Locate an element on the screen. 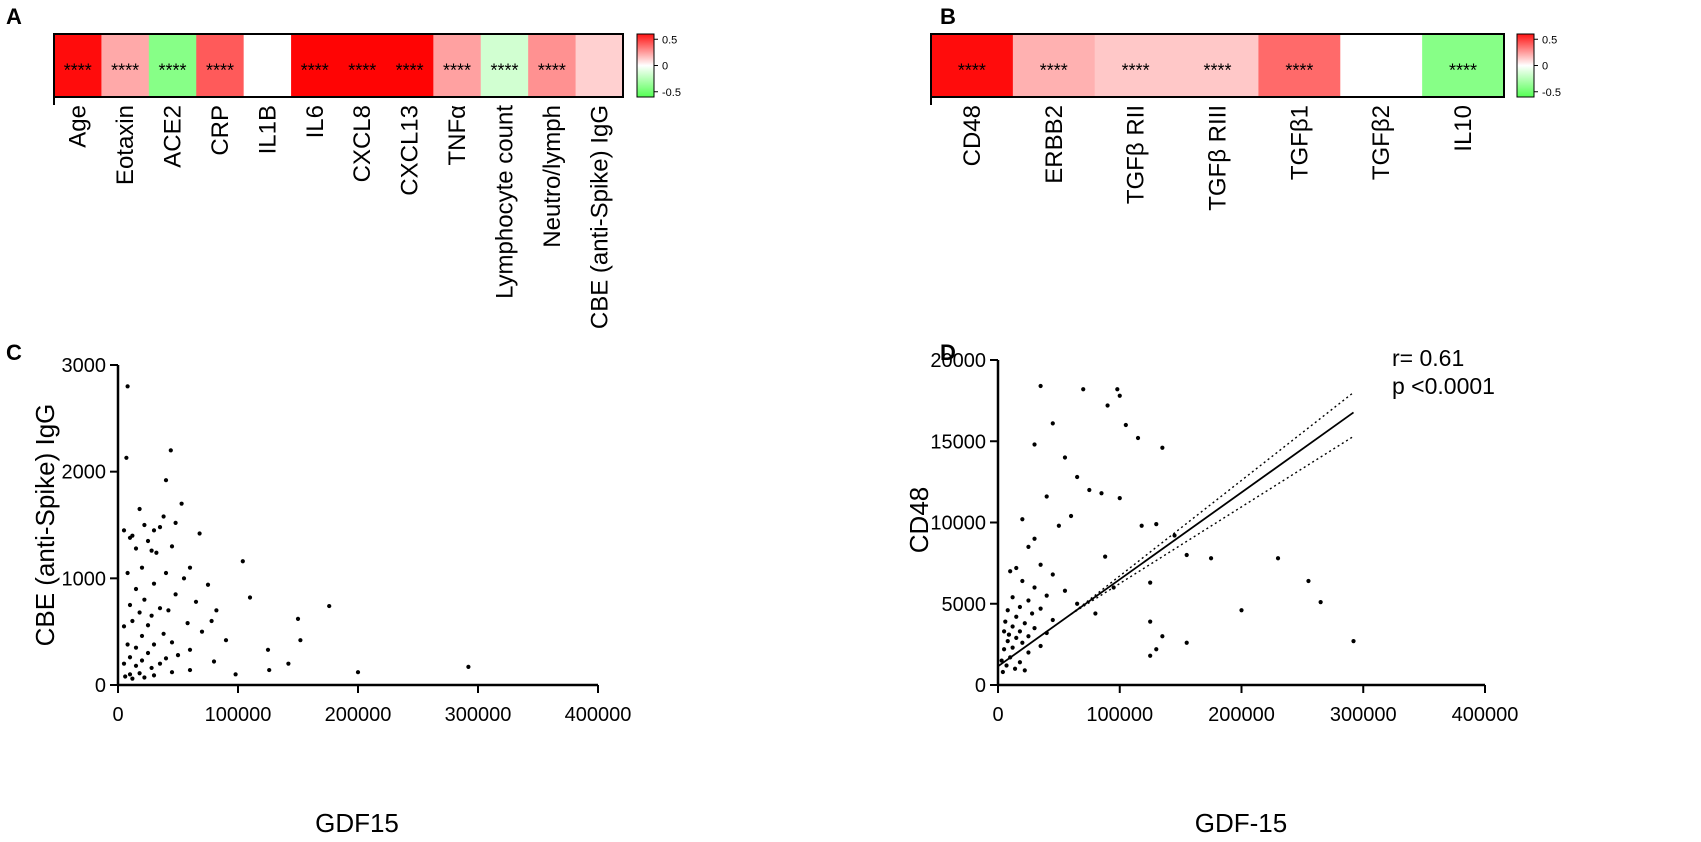 Image resolution: width=1701 pixels, height=842 pixels. heatmap-frame is located at coordinates (1217, 65).